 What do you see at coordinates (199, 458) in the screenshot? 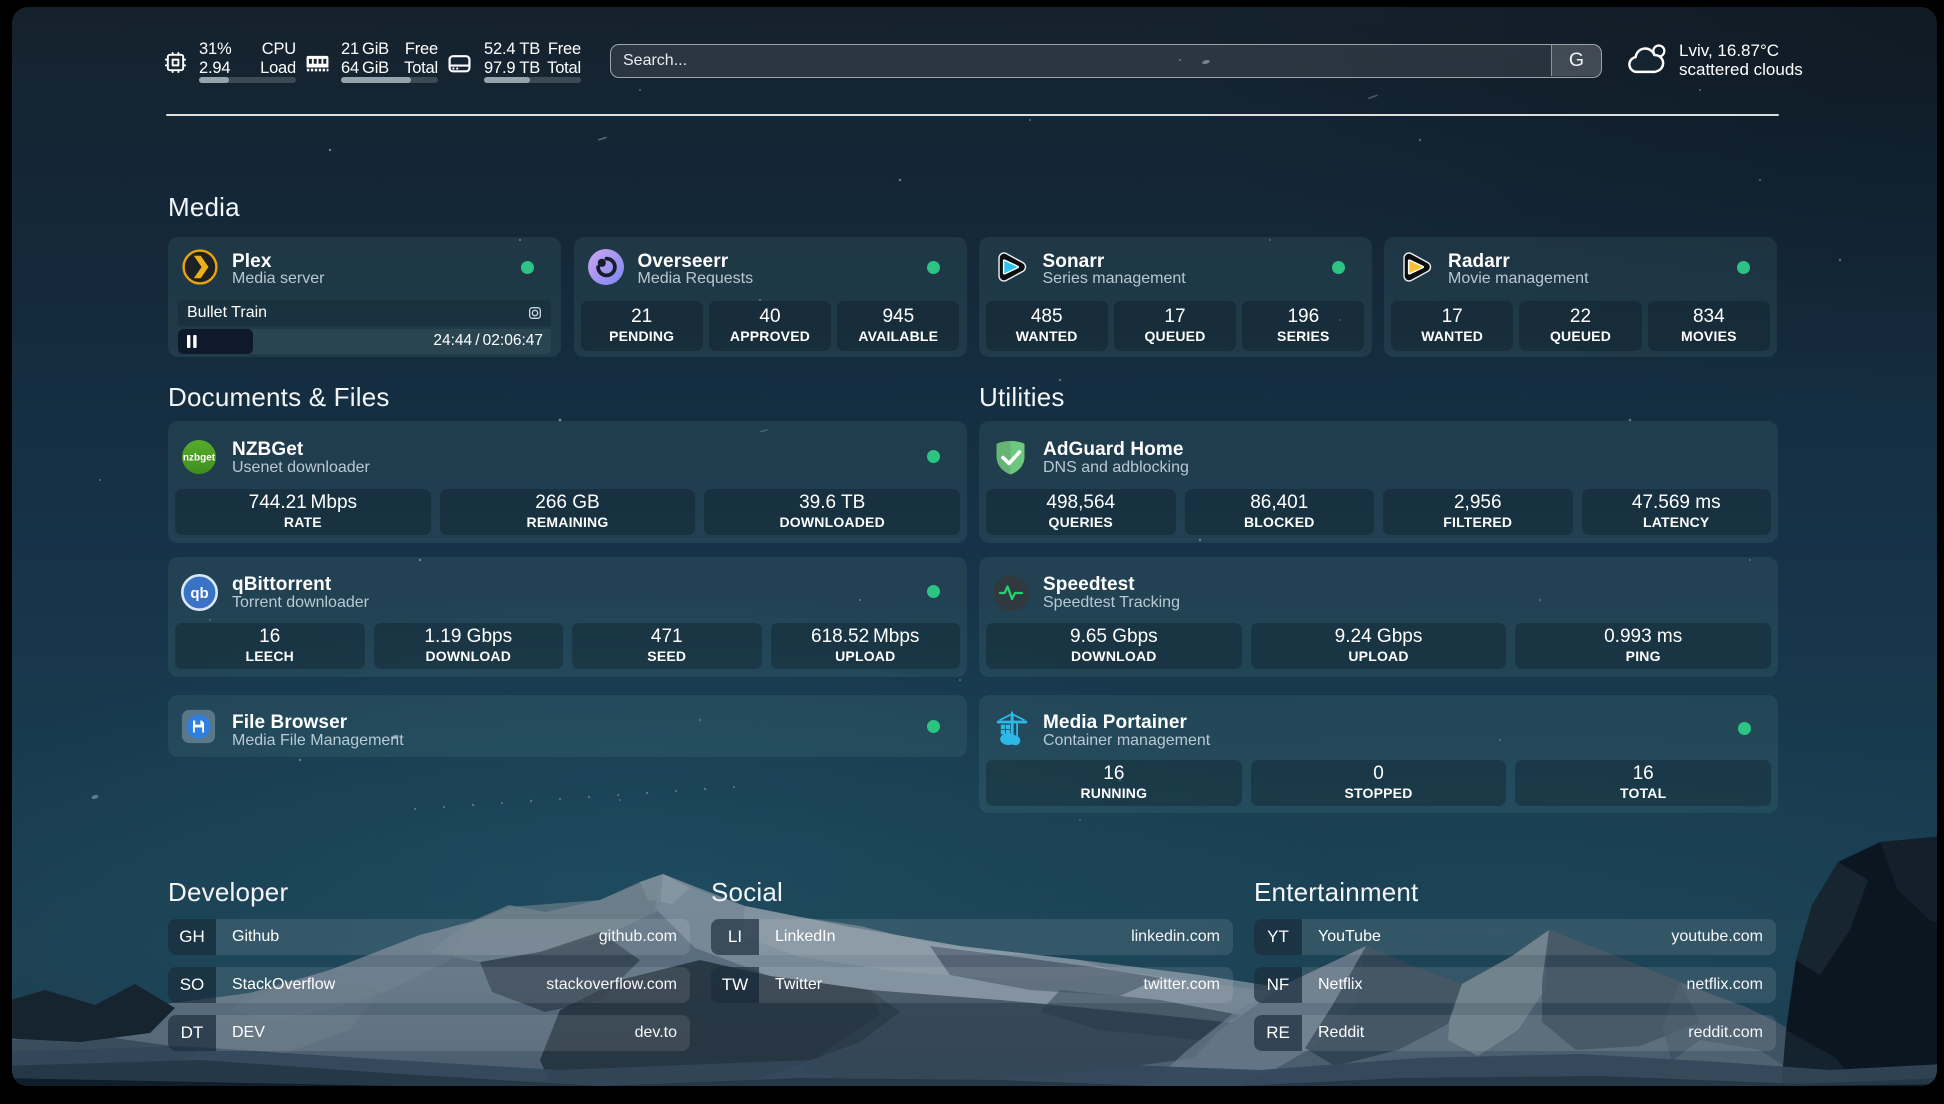
I see `svg-text: nzbget` at bounding box center [199, 458].